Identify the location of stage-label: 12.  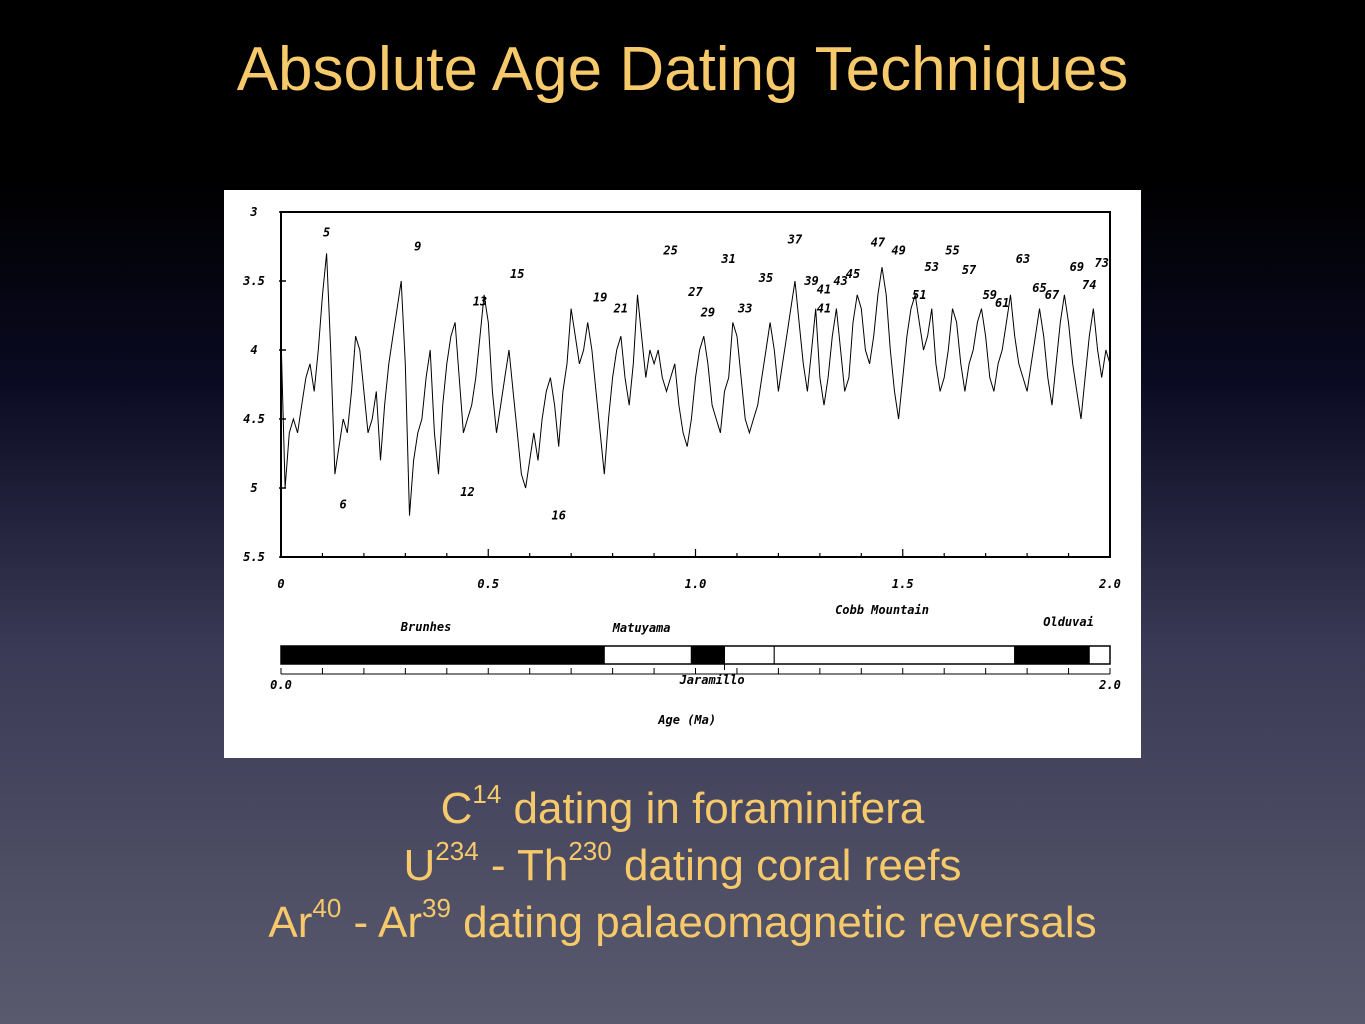
(467, 492).